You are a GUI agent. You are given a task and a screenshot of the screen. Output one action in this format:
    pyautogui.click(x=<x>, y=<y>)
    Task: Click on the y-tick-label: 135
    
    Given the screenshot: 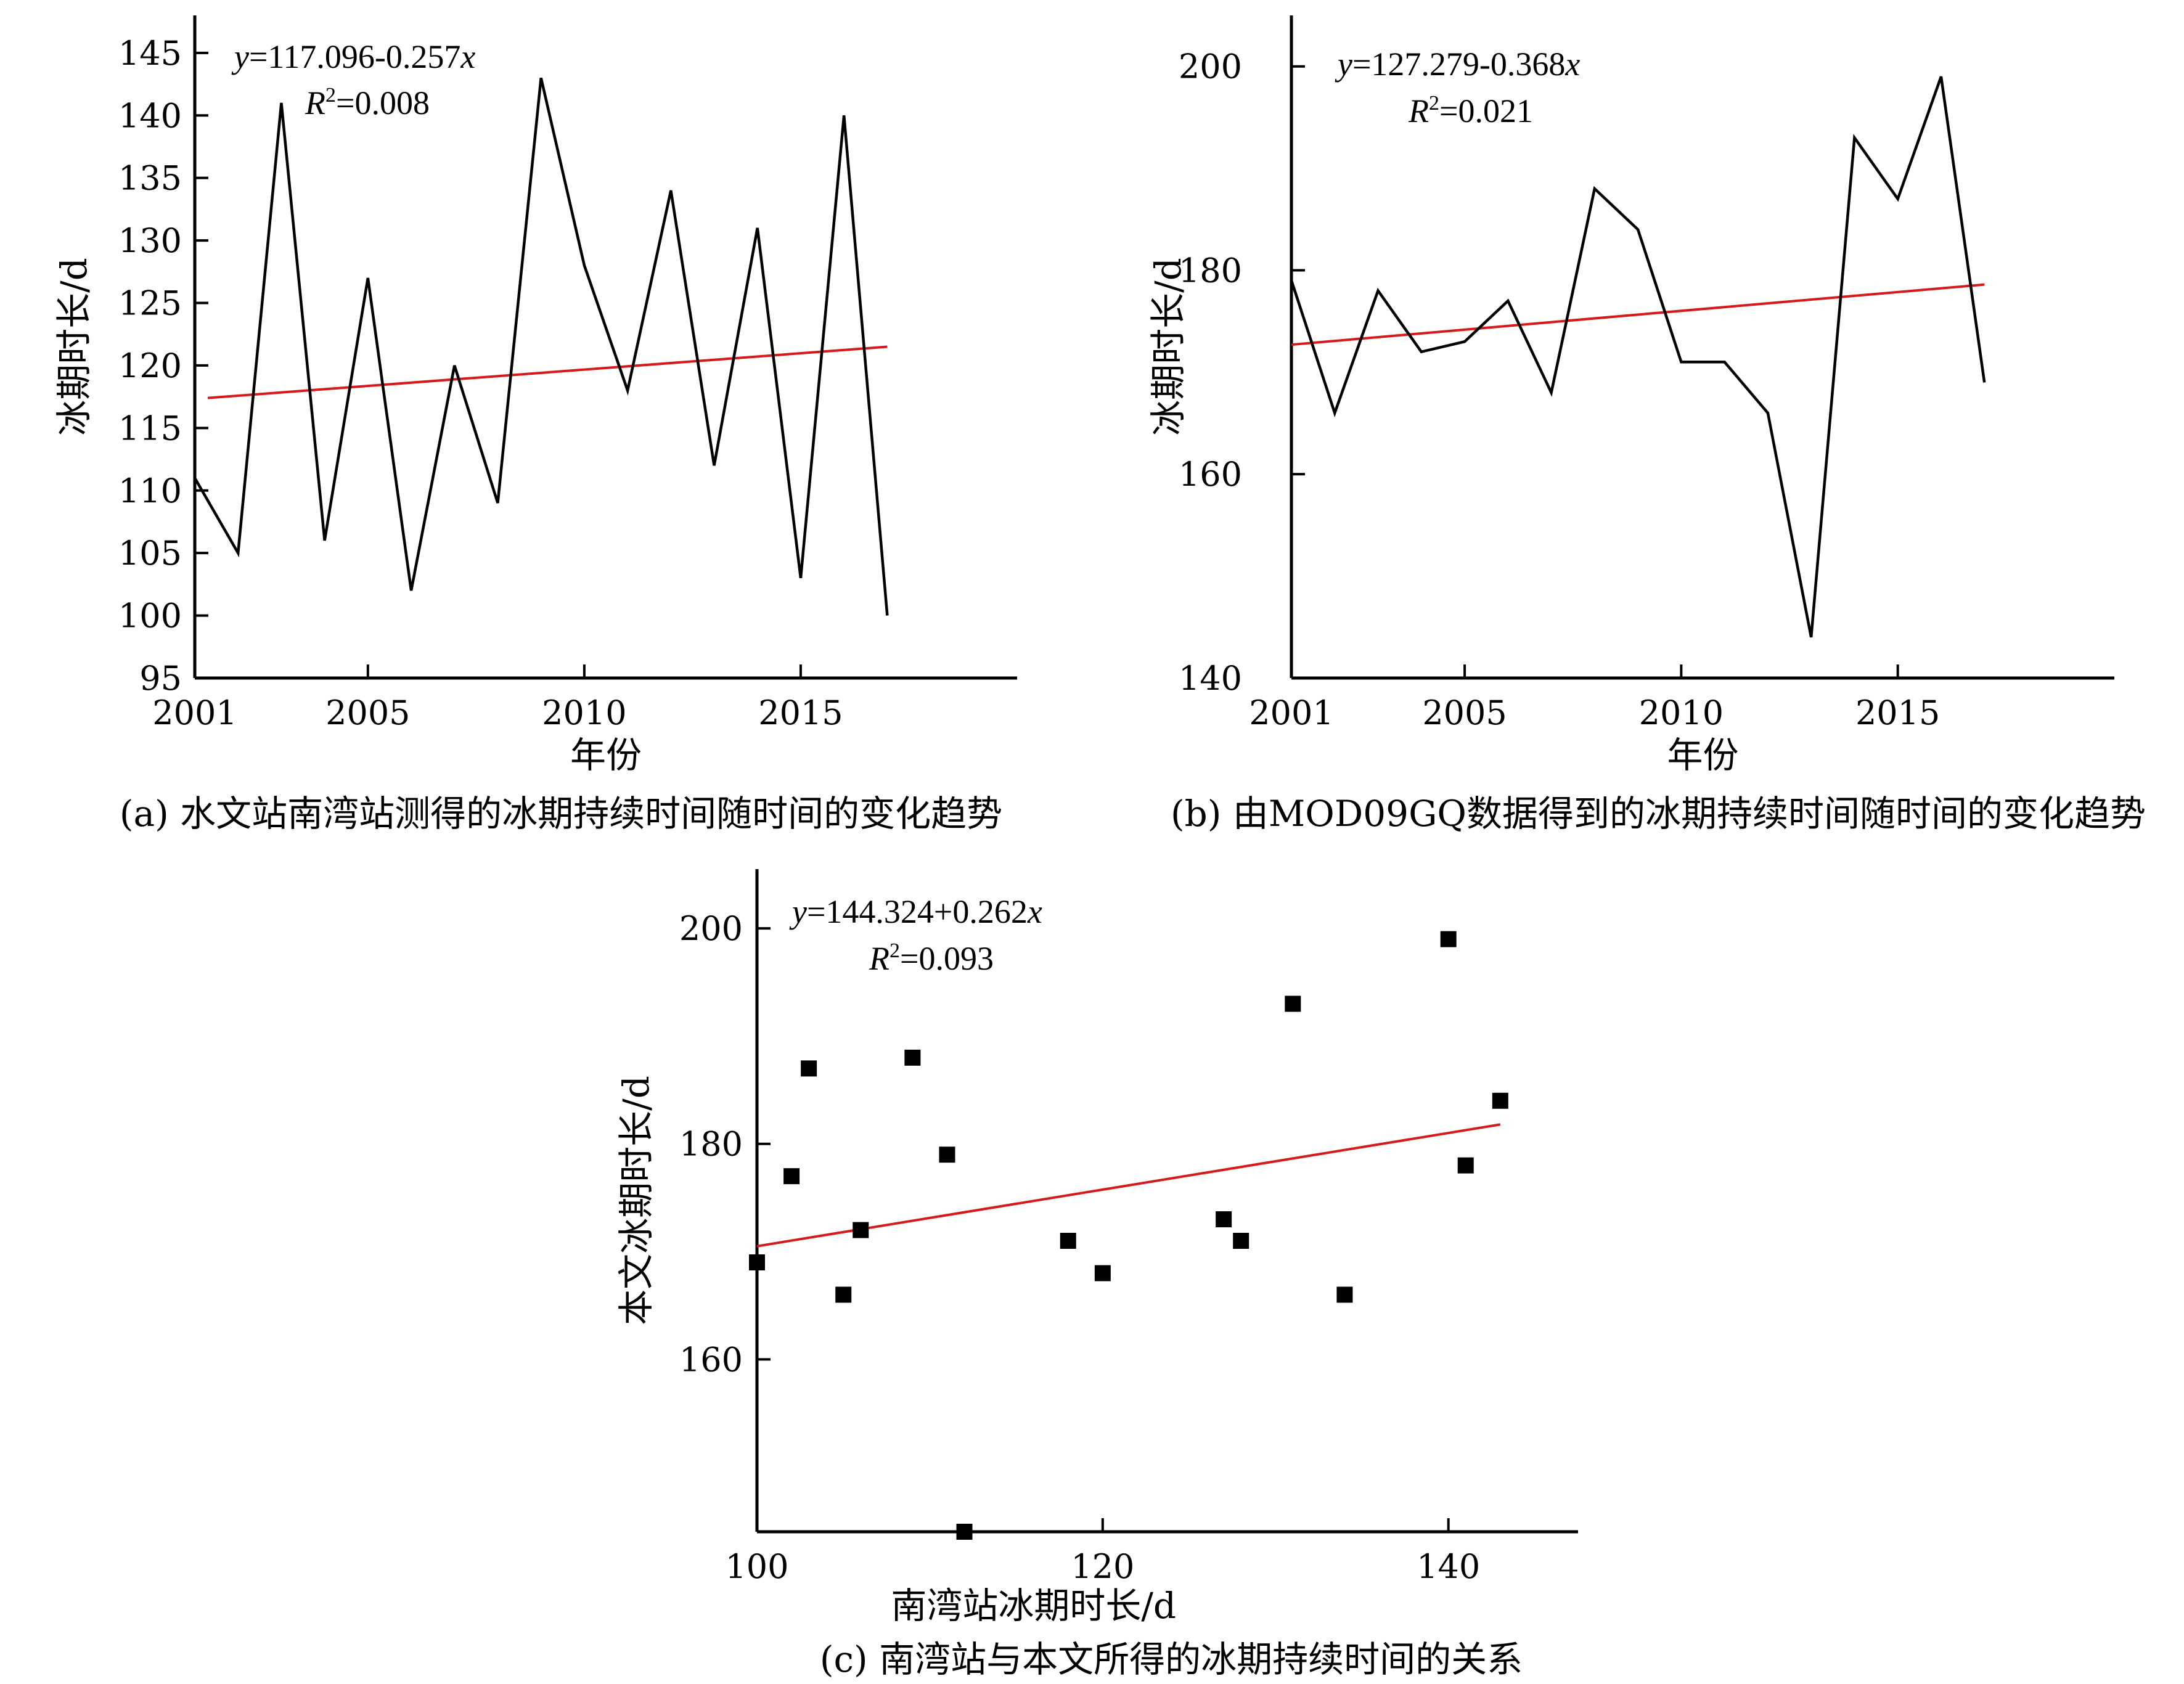 What is the action you would take?
    pyautogui.click(x=150, y=179)
    